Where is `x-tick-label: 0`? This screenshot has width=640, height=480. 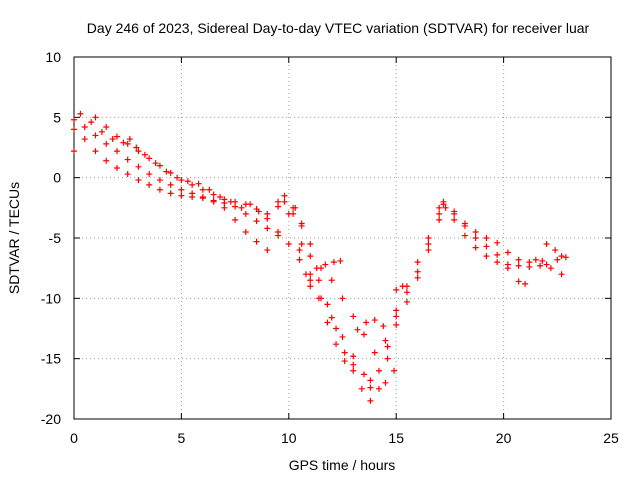 x-tick-label: 0 is located at coordinates (74, 438).